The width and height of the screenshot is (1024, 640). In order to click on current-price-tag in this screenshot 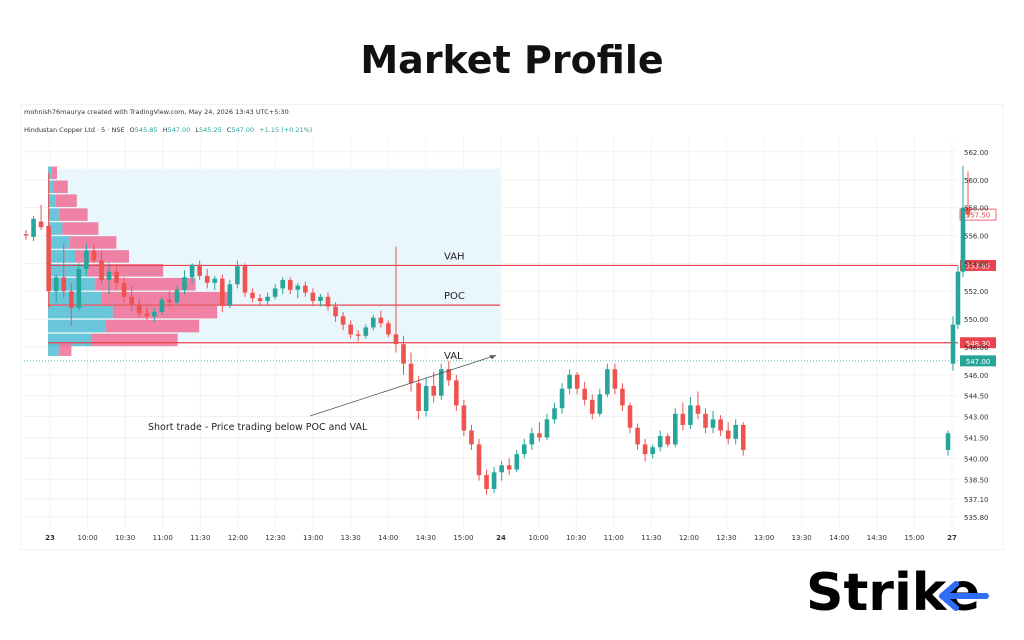, I will do `click(978, 361)`.